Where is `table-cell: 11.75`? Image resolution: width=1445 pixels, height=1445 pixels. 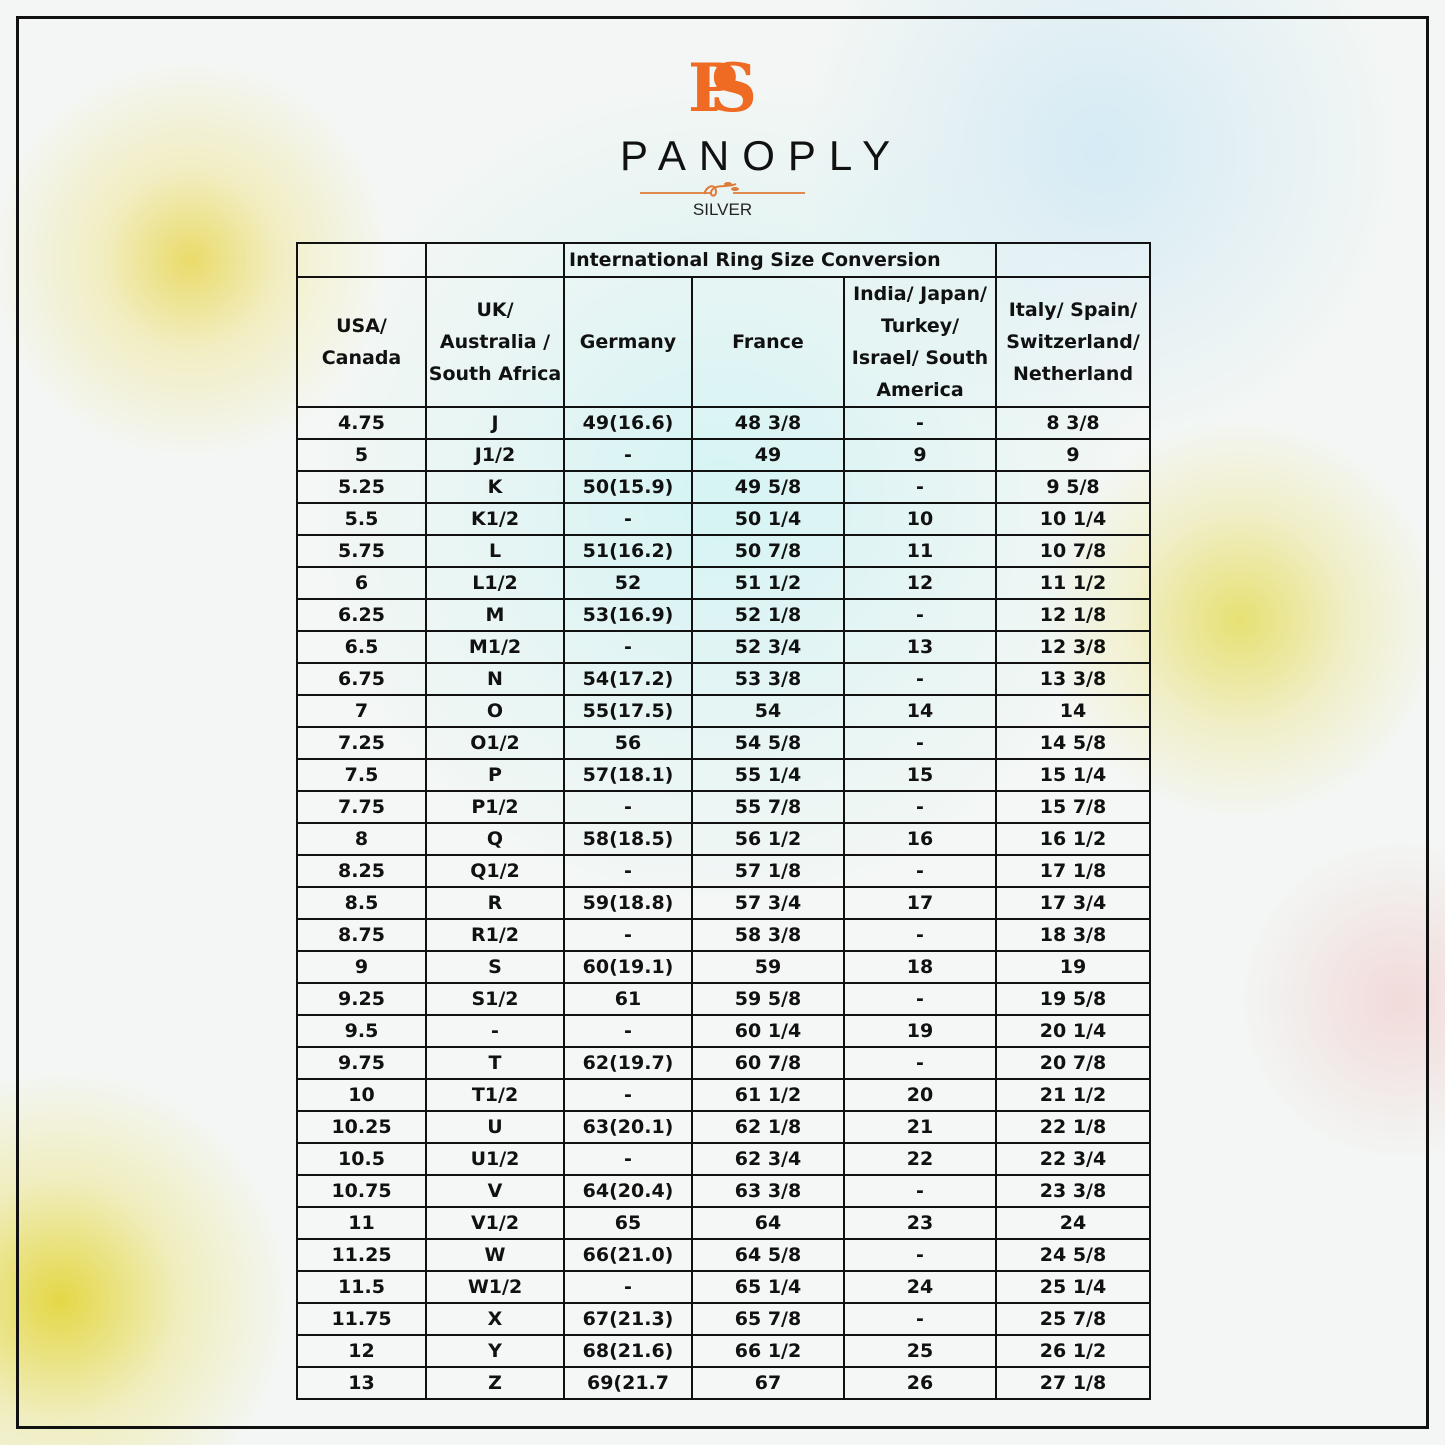
table-cell: 11.75 is located at coordinates (361, 1319).